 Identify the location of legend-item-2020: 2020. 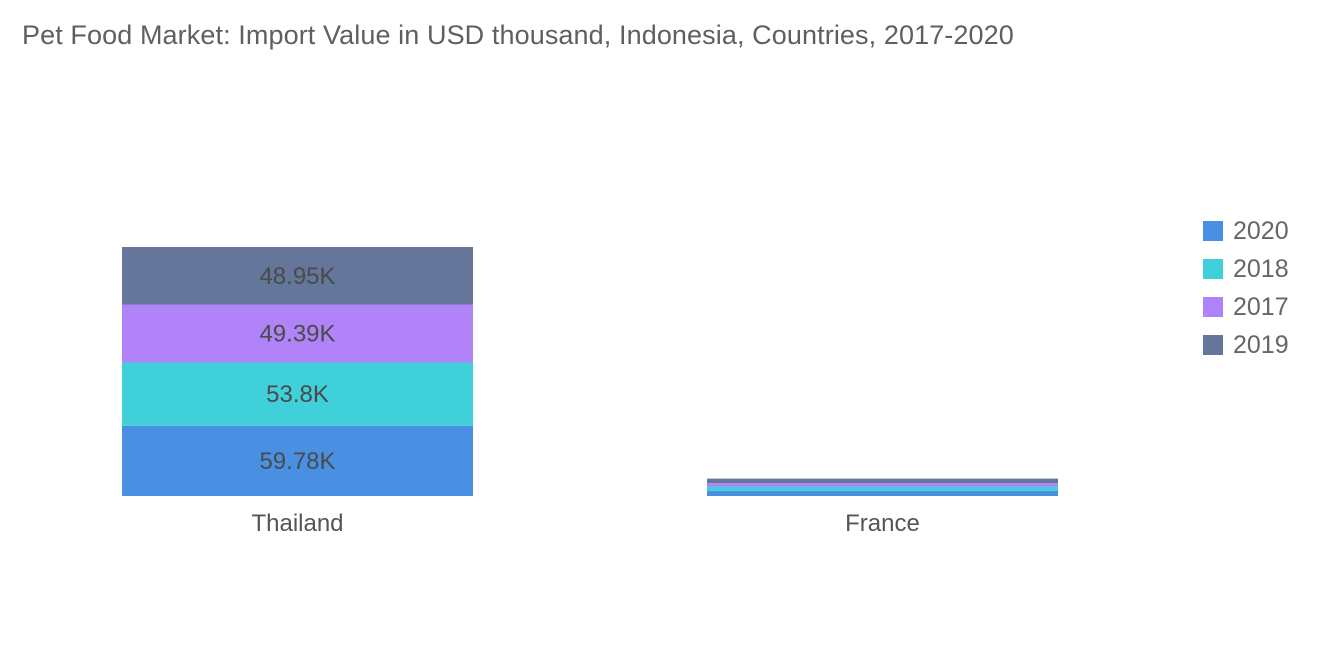
(1246, 231).